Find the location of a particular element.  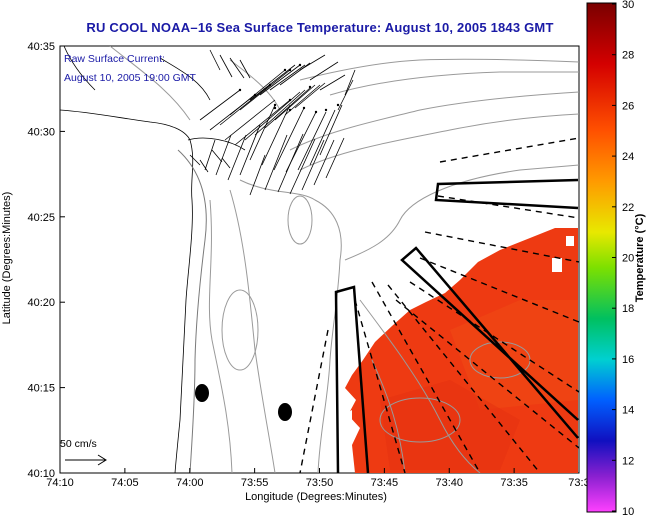

x-tick-label: 74:10 is located at coordinates (60, 483).